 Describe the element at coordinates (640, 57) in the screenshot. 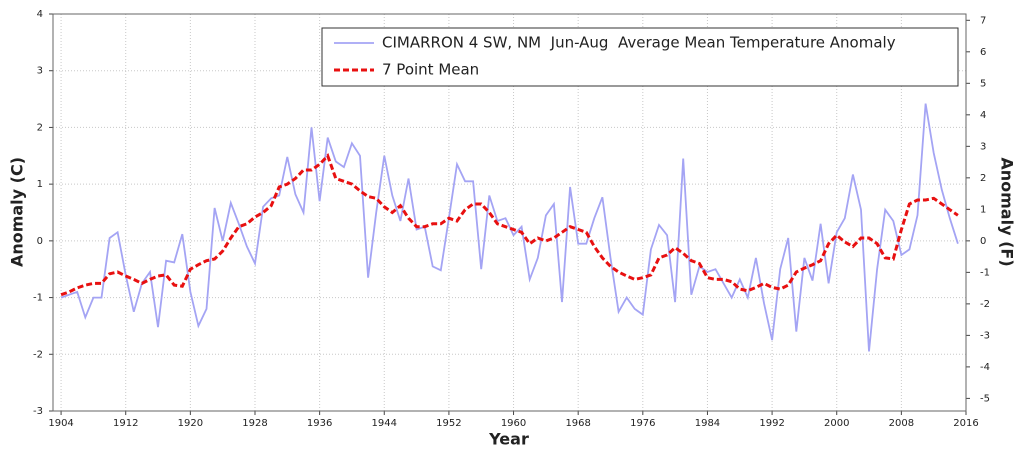

I see `legend-box` at that location.